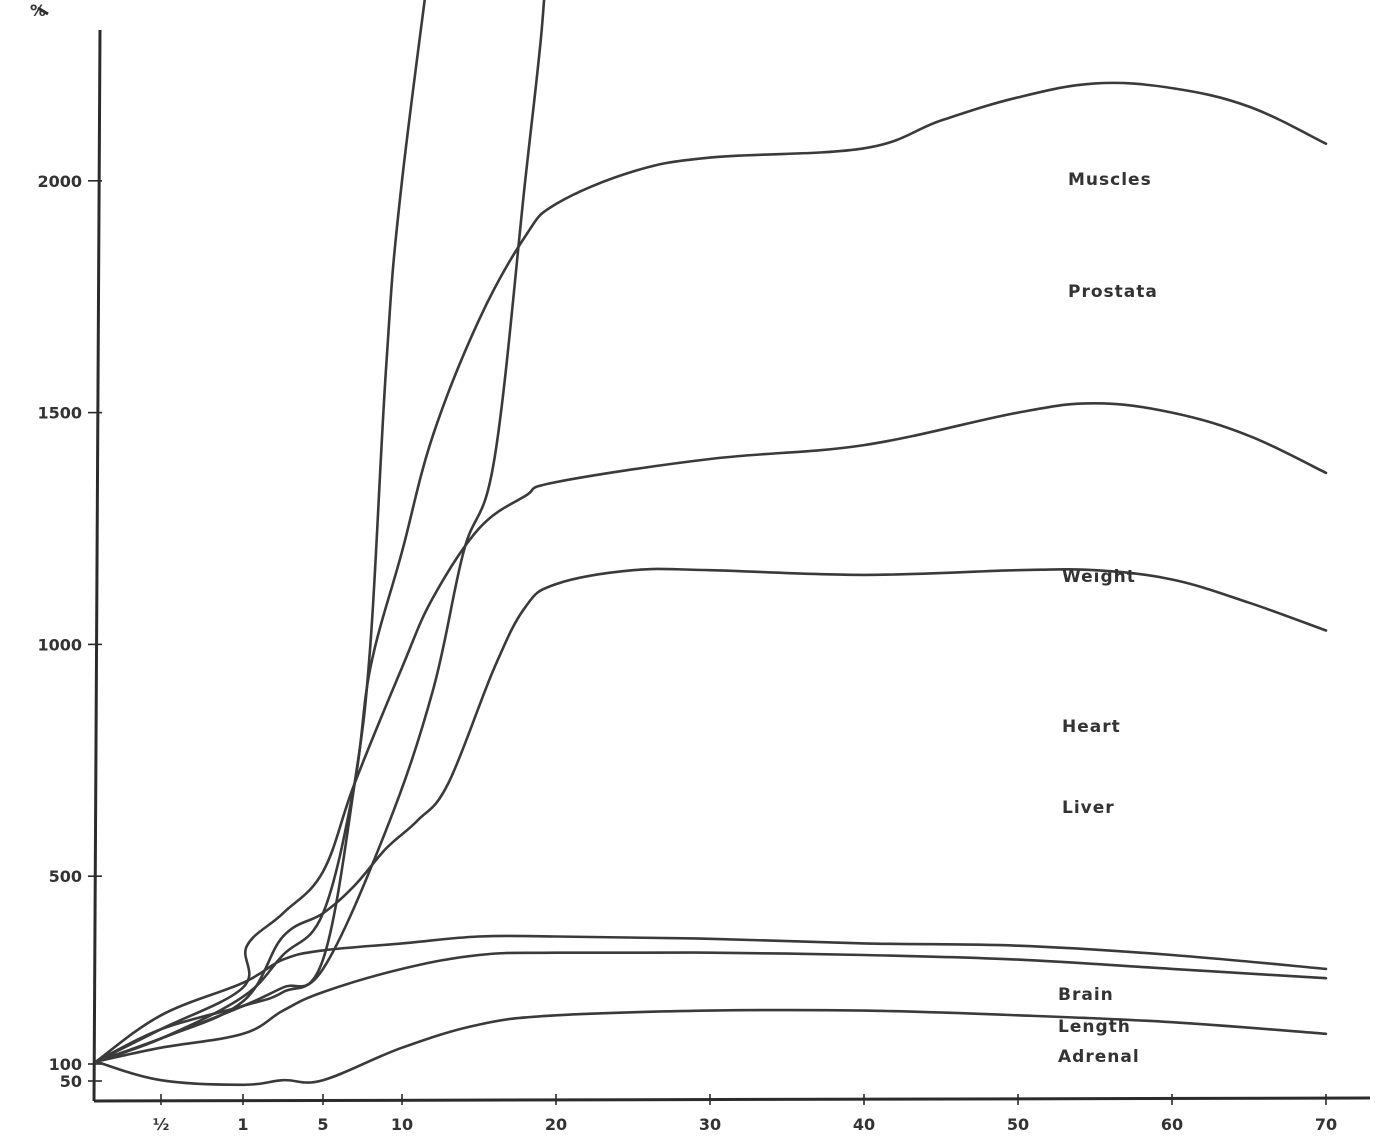  Describe the element at coordinates (711, 1047) in the screenshot. I see `series-line-adrenal` at that location.